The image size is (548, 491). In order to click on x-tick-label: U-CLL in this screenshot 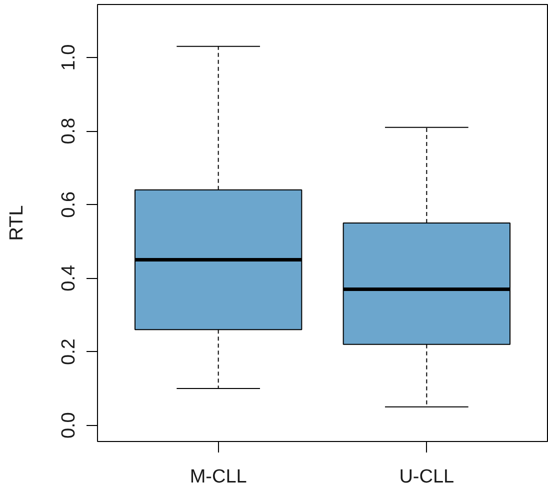, I will do `click(426, 477)`.